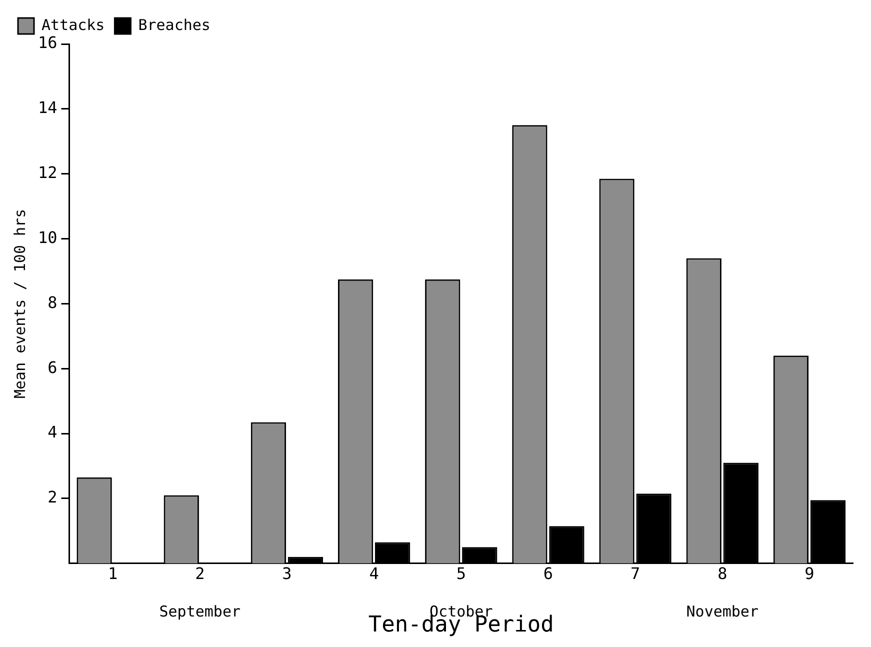 This screenshot has height=647, width=871. I want to click on x-tick-label: 1, so click(113, 574).